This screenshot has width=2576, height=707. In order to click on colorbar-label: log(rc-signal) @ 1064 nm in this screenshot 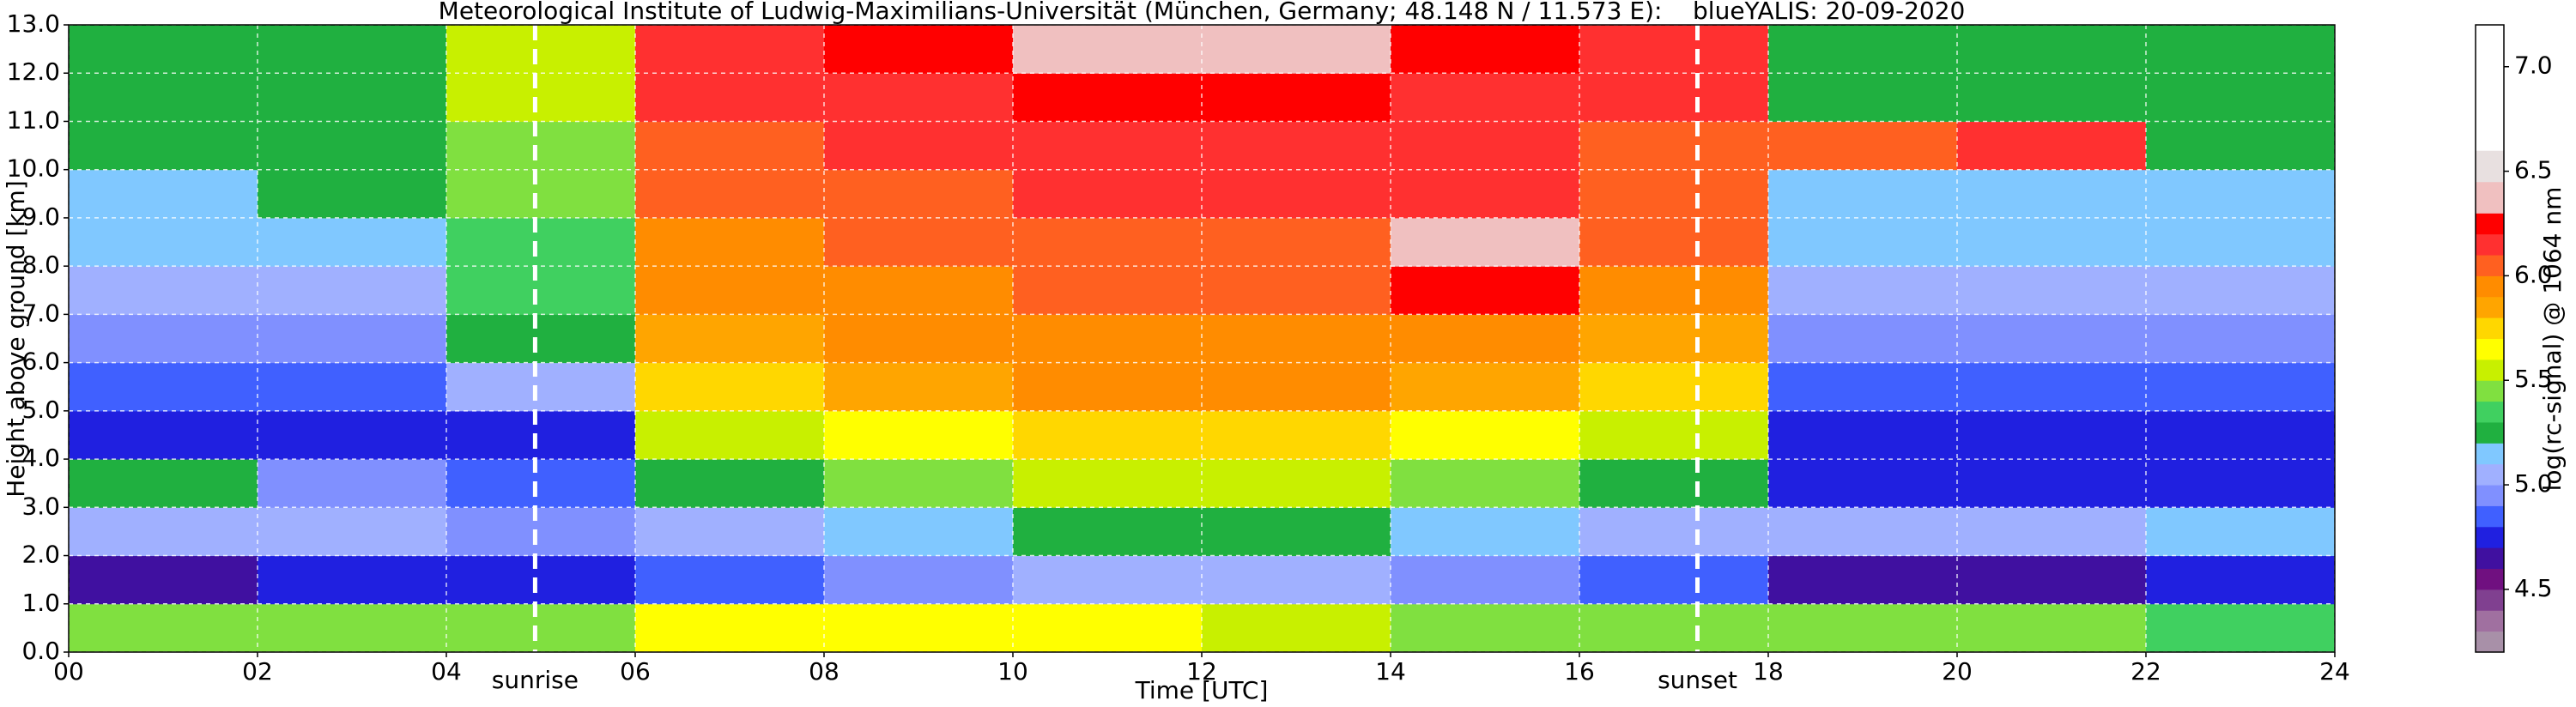, I will do `click(2552, 339)`.